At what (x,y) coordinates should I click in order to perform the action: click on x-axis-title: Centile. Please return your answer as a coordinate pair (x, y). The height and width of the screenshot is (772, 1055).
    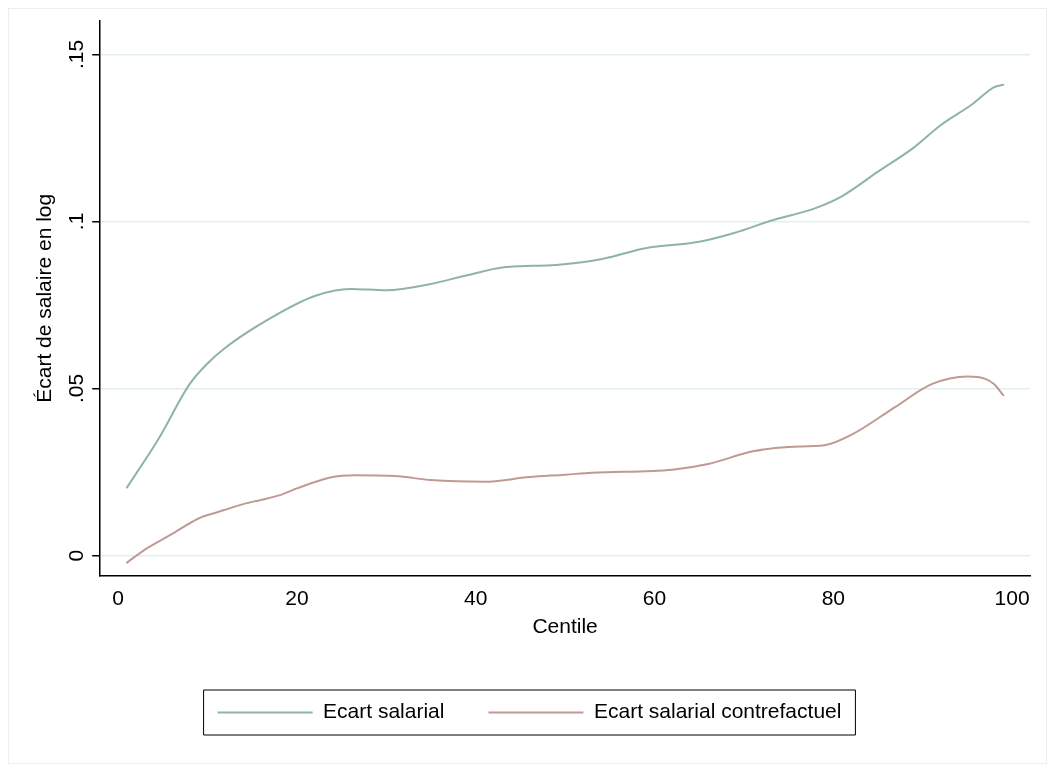
    Looking at the image, I should click on (565, 626).